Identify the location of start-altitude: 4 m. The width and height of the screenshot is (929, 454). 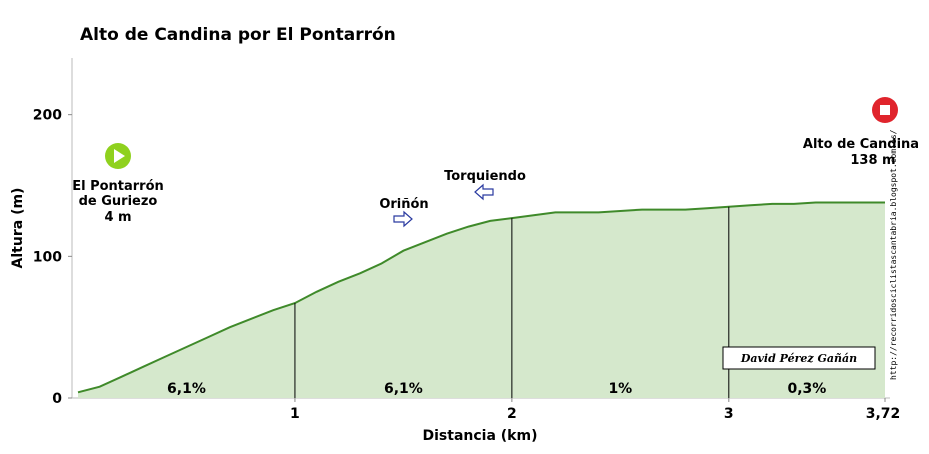
(117, 217).